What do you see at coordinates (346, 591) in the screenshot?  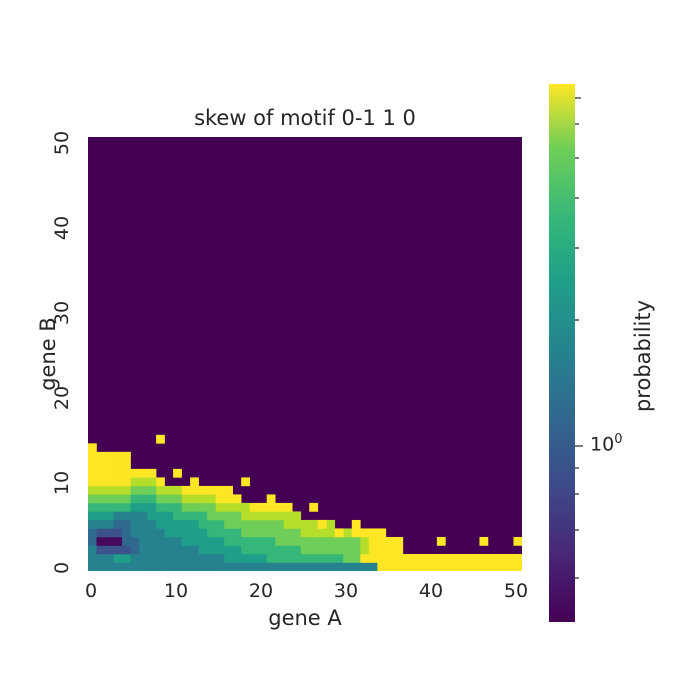 I see `x-tick-30: 30` at bounding box center [346, 591].